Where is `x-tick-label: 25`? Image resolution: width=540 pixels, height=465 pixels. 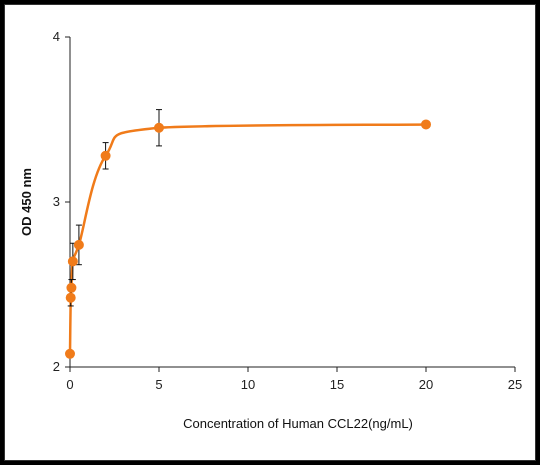 x-tick-label: 25 is located at coordinates (515, 384).